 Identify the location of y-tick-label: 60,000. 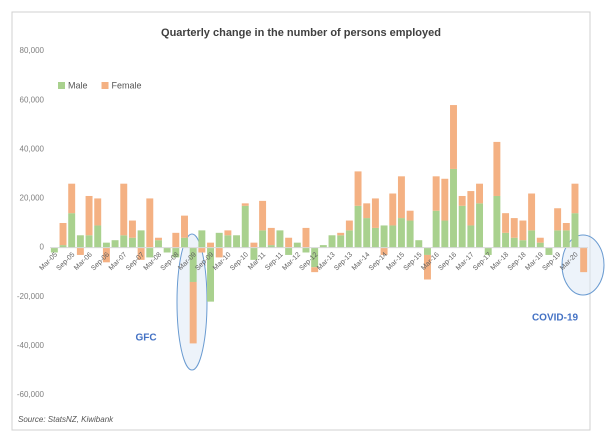
(32, 99).